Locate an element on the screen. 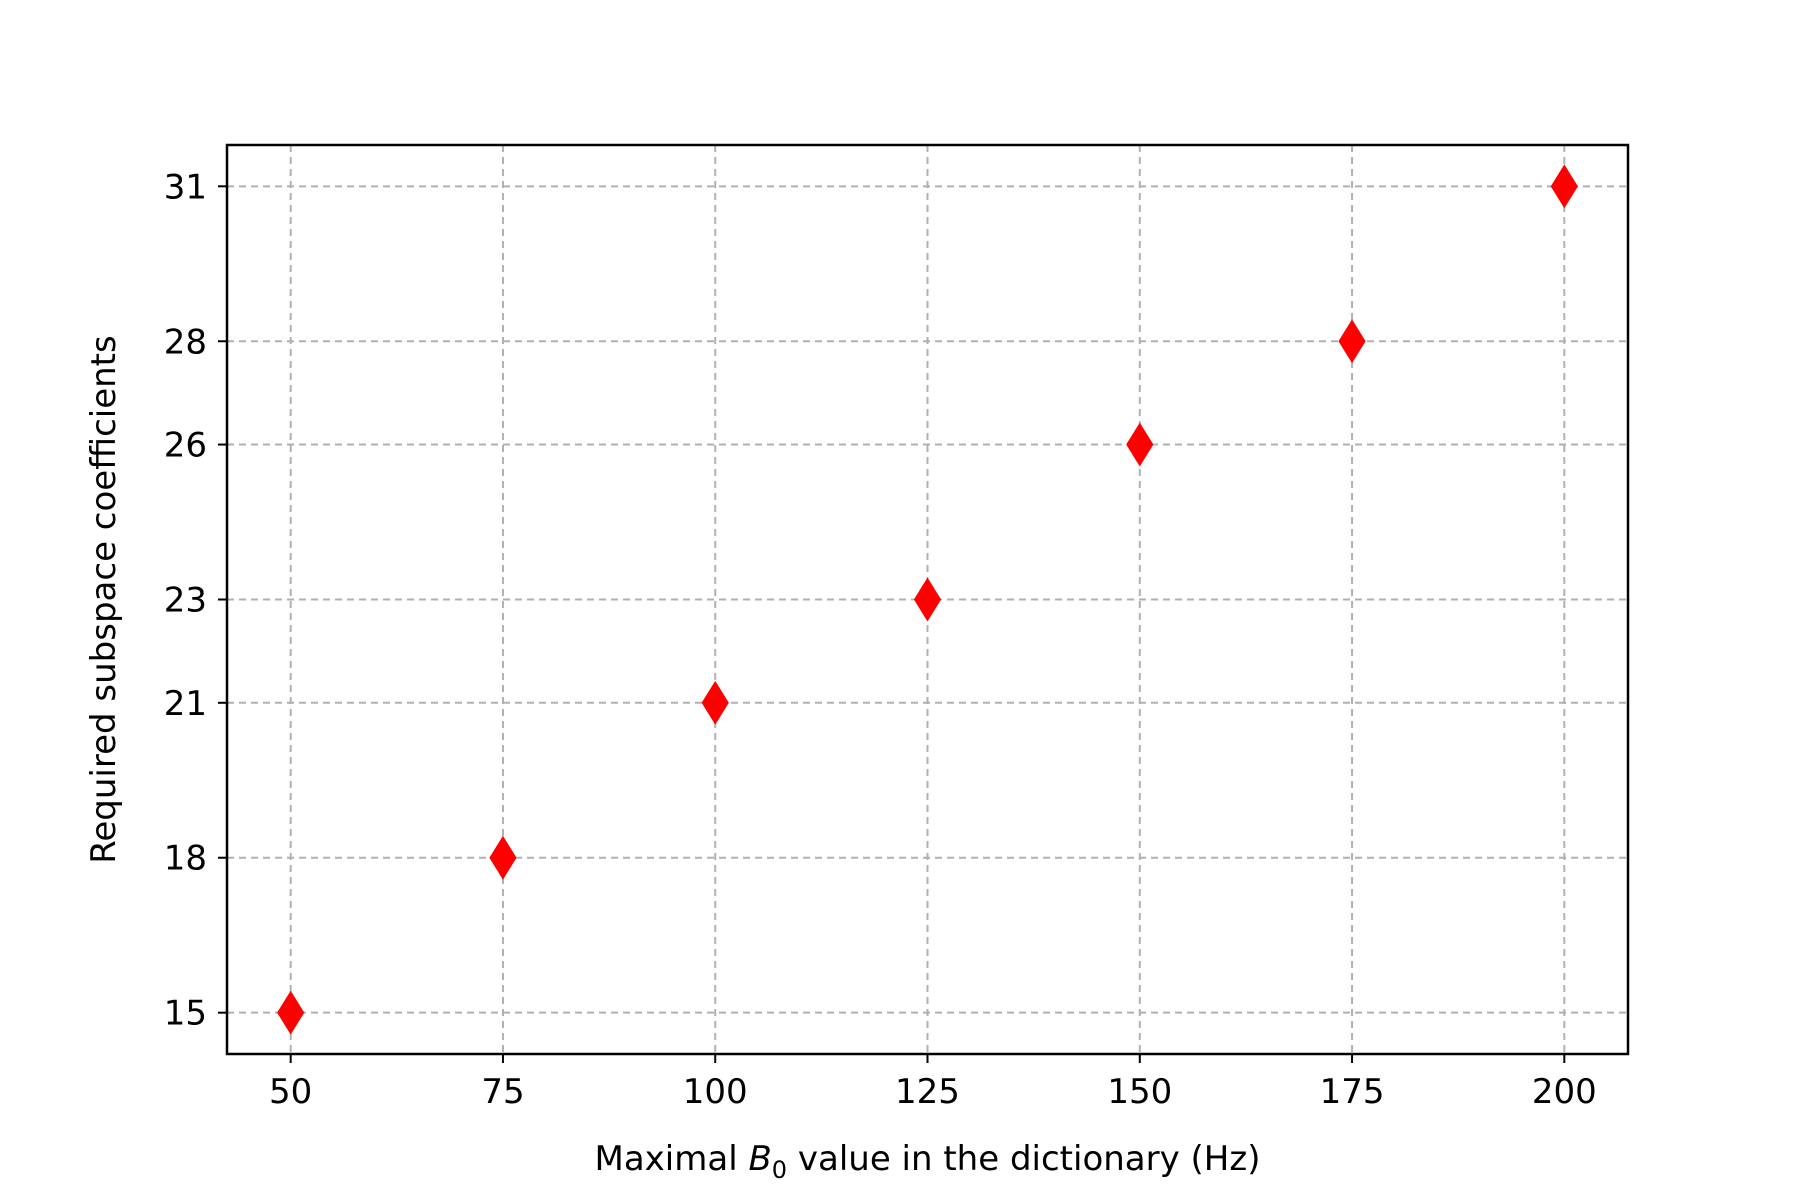  y-tick-label: 26 is located at coordinates (185, 446).